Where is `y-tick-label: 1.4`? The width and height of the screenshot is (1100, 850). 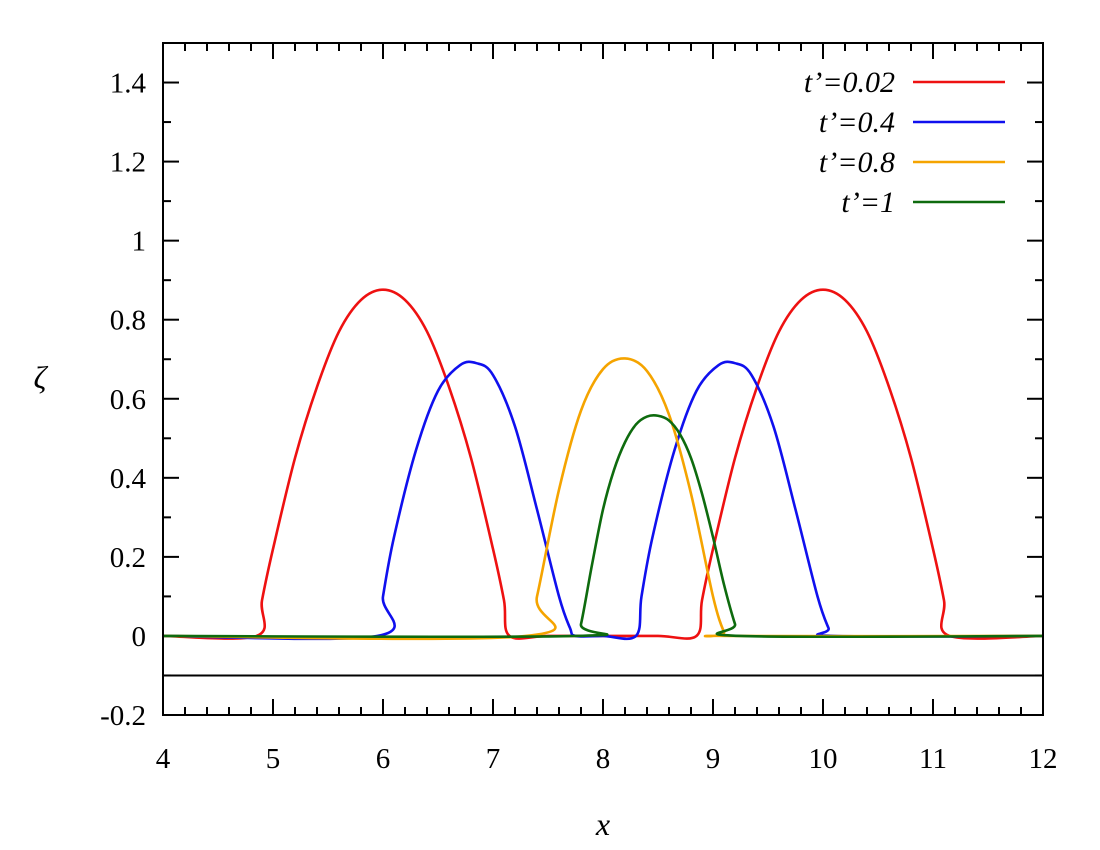
y-tick-label: 1.4 is located at coordinates (128, 84).